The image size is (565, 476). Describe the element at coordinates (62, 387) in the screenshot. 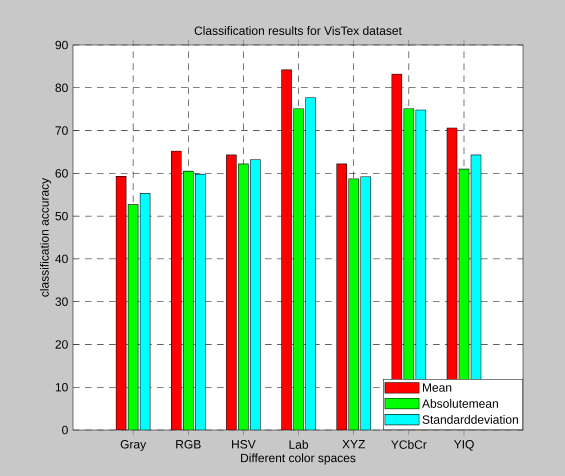

I see `y-tick-label: 10` at that location.